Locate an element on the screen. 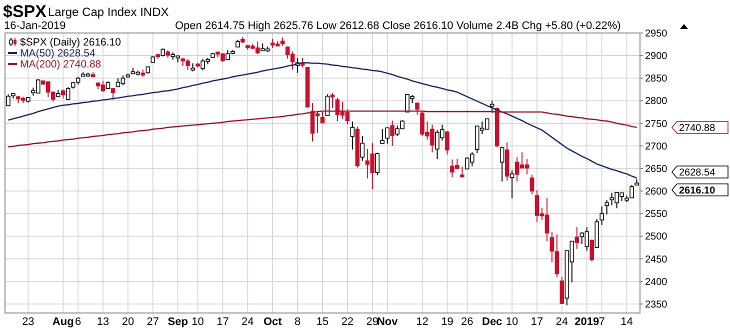 This screenshot has width=730, height=331. y-tick-label: 2700 is located at coordinates (656, 146).